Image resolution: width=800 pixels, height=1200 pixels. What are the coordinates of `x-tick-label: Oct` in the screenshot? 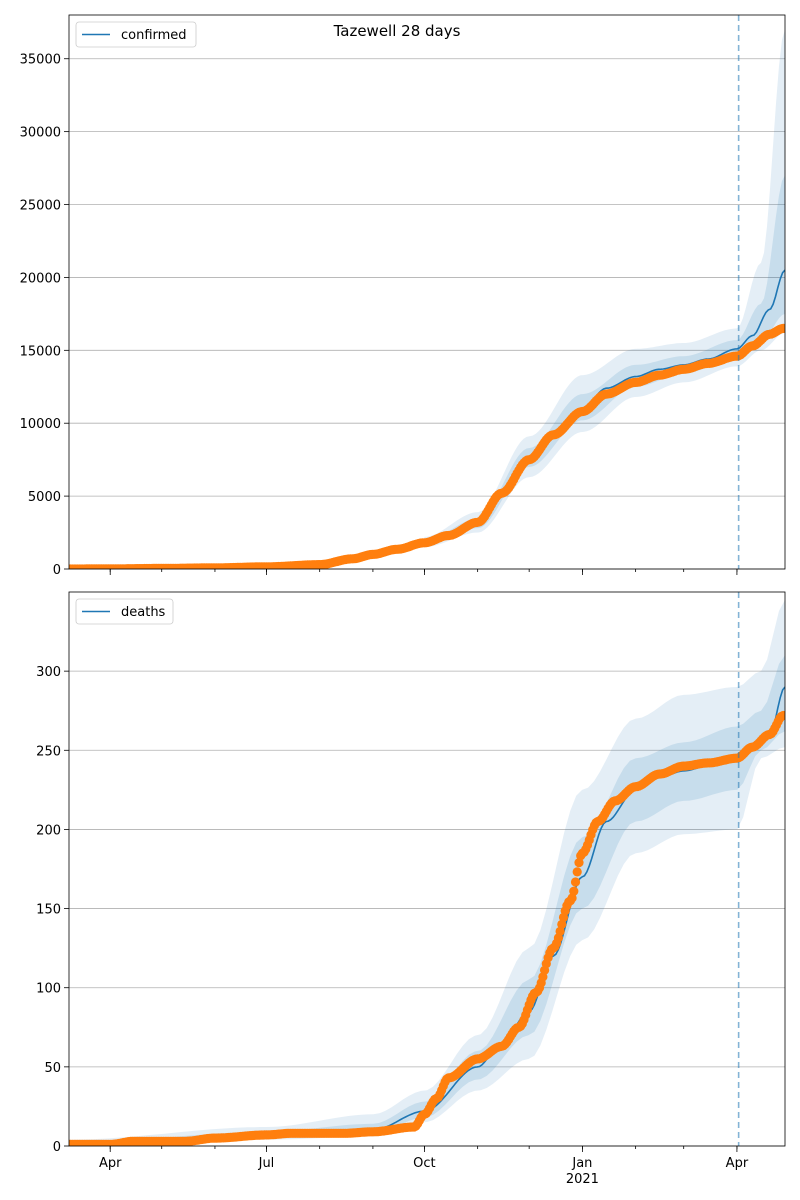 It's located at (424, 1163).